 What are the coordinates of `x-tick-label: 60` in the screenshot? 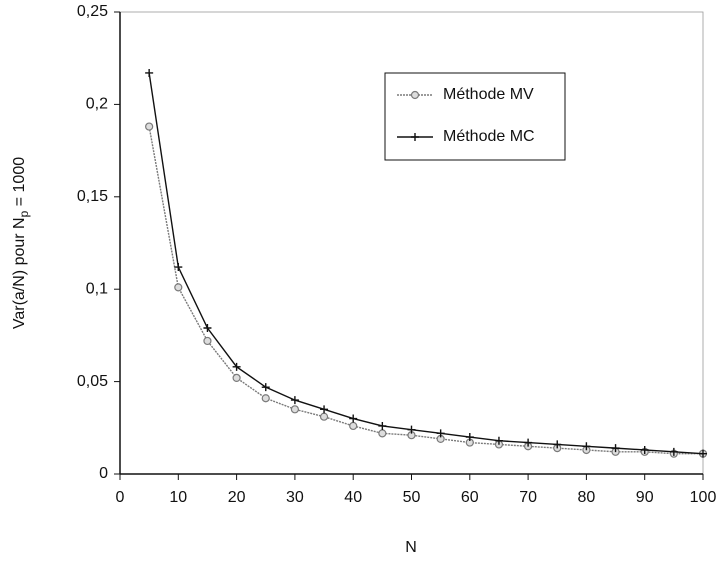 It's located at (470, 497).